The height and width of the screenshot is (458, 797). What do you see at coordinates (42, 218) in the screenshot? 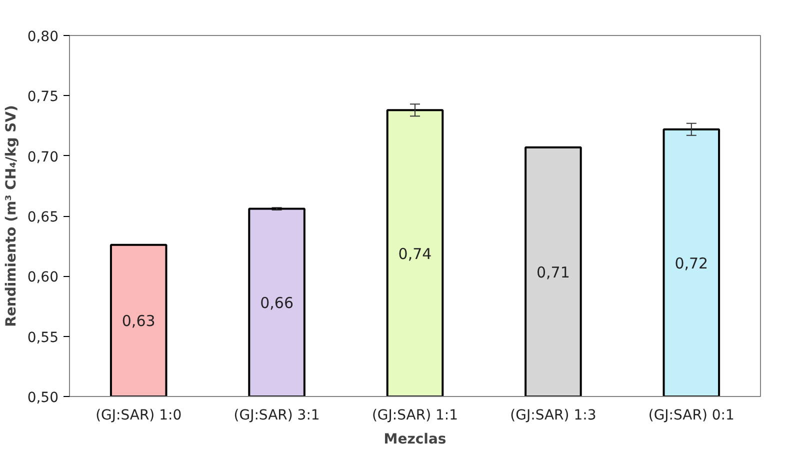
I see `y-tick-label: 0,65` at bounding box center [42, 218].